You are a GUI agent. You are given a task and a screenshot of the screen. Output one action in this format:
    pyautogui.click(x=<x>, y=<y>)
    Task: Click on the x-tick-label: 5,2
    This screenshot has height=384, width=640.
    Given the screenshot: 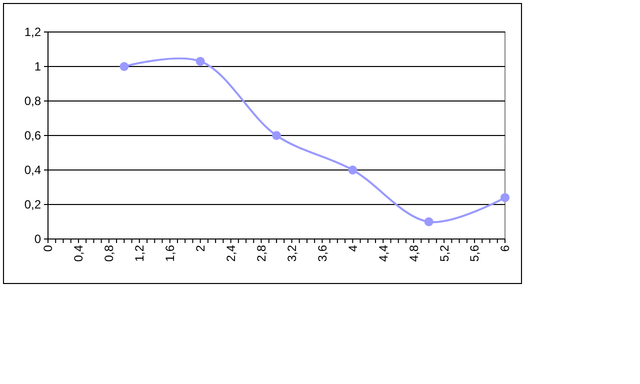 What is the action you would take?
    pyautogui.click(x=444, y=253)
    